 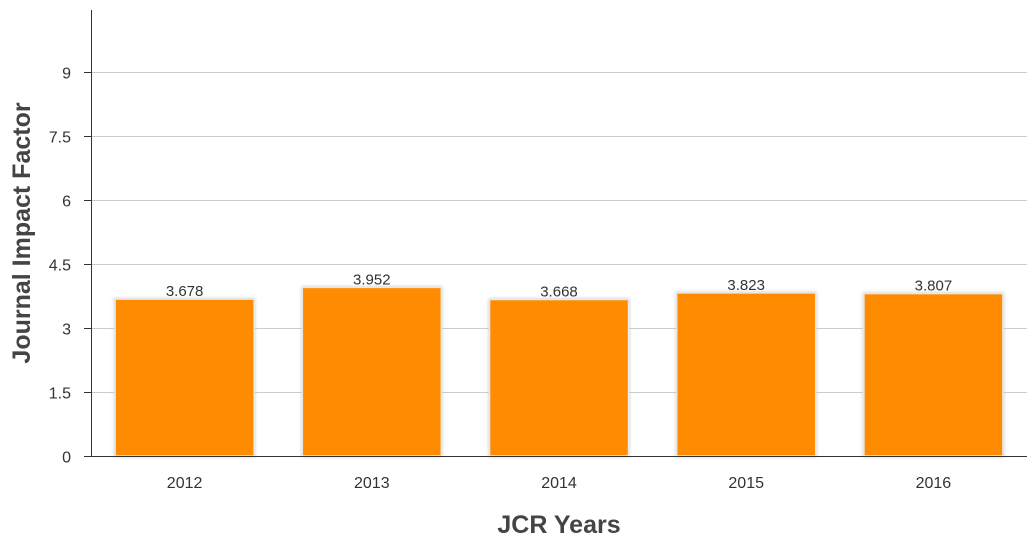 I want to click on data-label-2012: 3.678, so click(x=185, y=291).